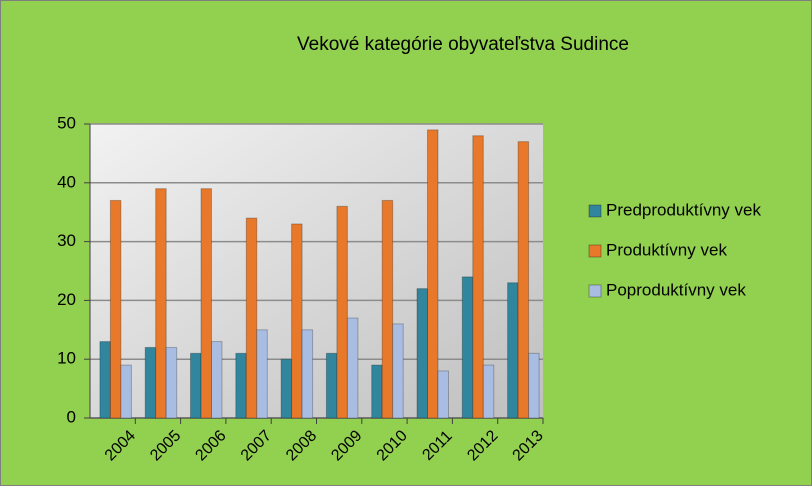  I want to click on legend-label: Predproduktívny vek, so click(683, 209).